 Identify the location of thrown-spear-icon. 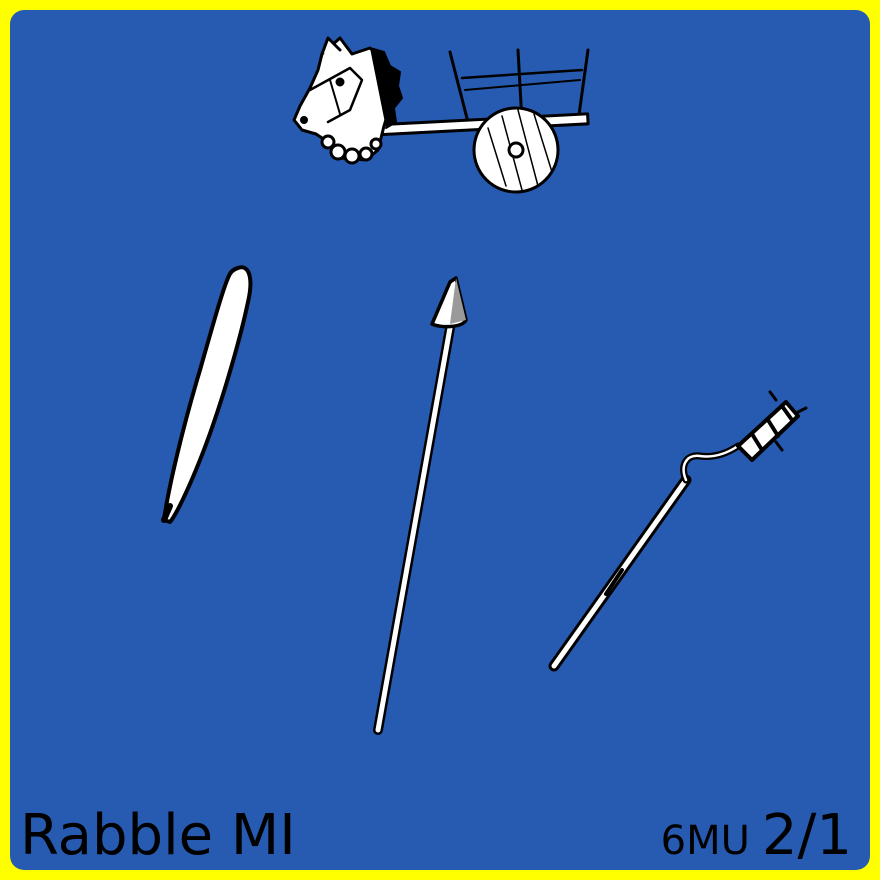
(207, 394).